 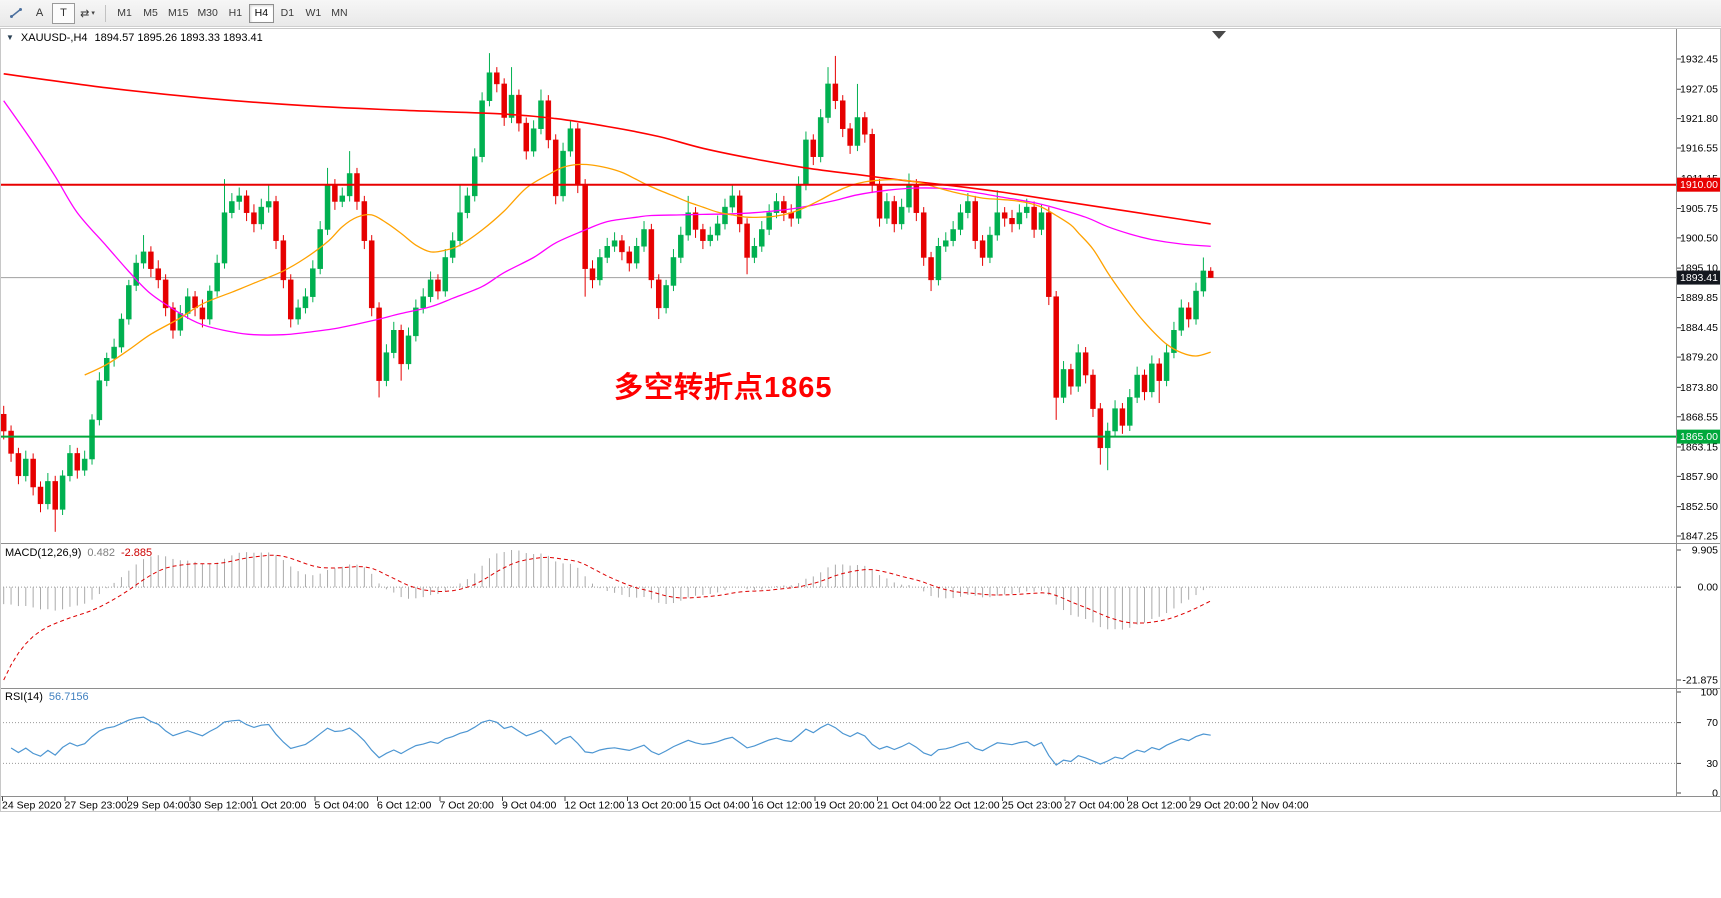 What do you see at coordinates (1032, 806) in the screenshot?
I see `time-axis-label: 25 Oct 23:00` at bounding box center [1032, 806].